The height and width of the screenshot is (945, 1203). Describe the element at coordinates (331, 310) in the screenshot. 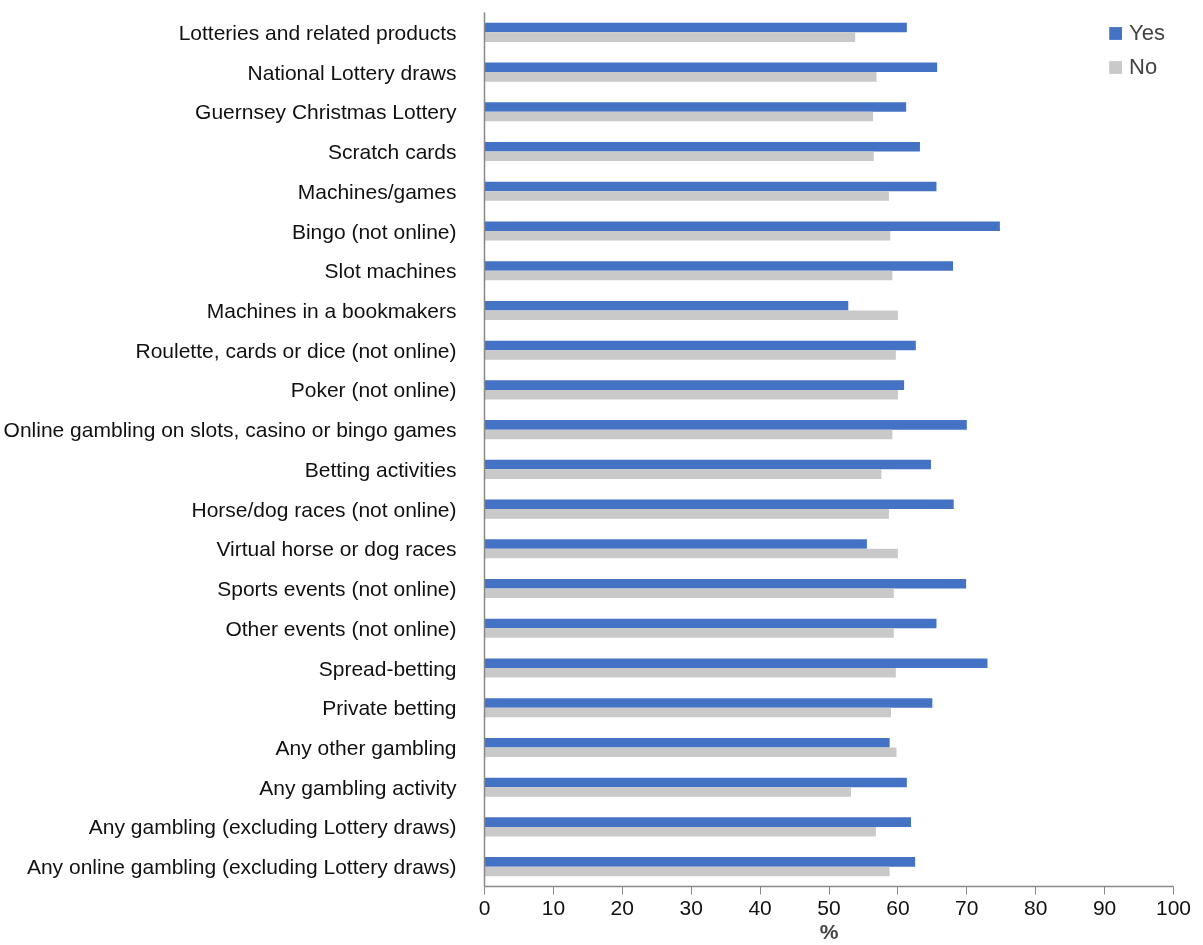

I see `y-tick-label: Machines in a bookmakers` at that location.